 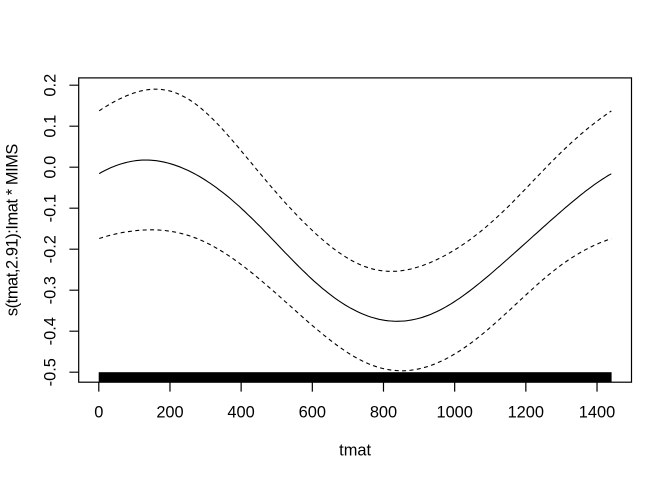 What do you see at coordinates (51, 331) in the screenshot?
I see `svg-text: -0.4` at bounding box center [51, 331].